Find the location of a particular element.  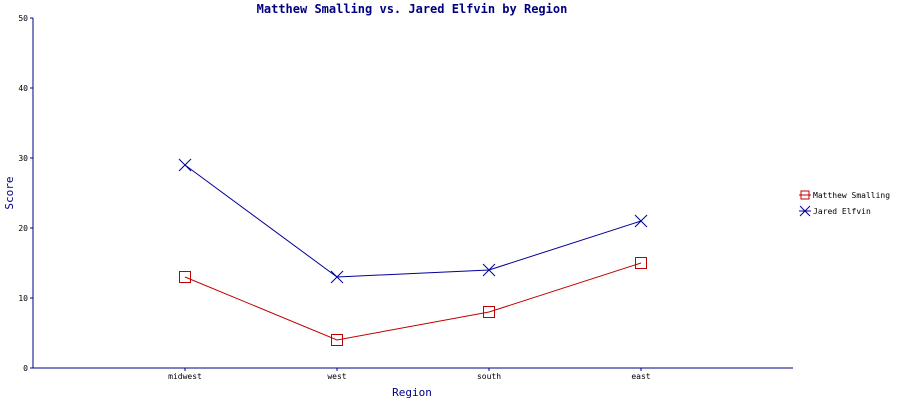

x-tick-label: midwest is located at coordinates (185, 376).